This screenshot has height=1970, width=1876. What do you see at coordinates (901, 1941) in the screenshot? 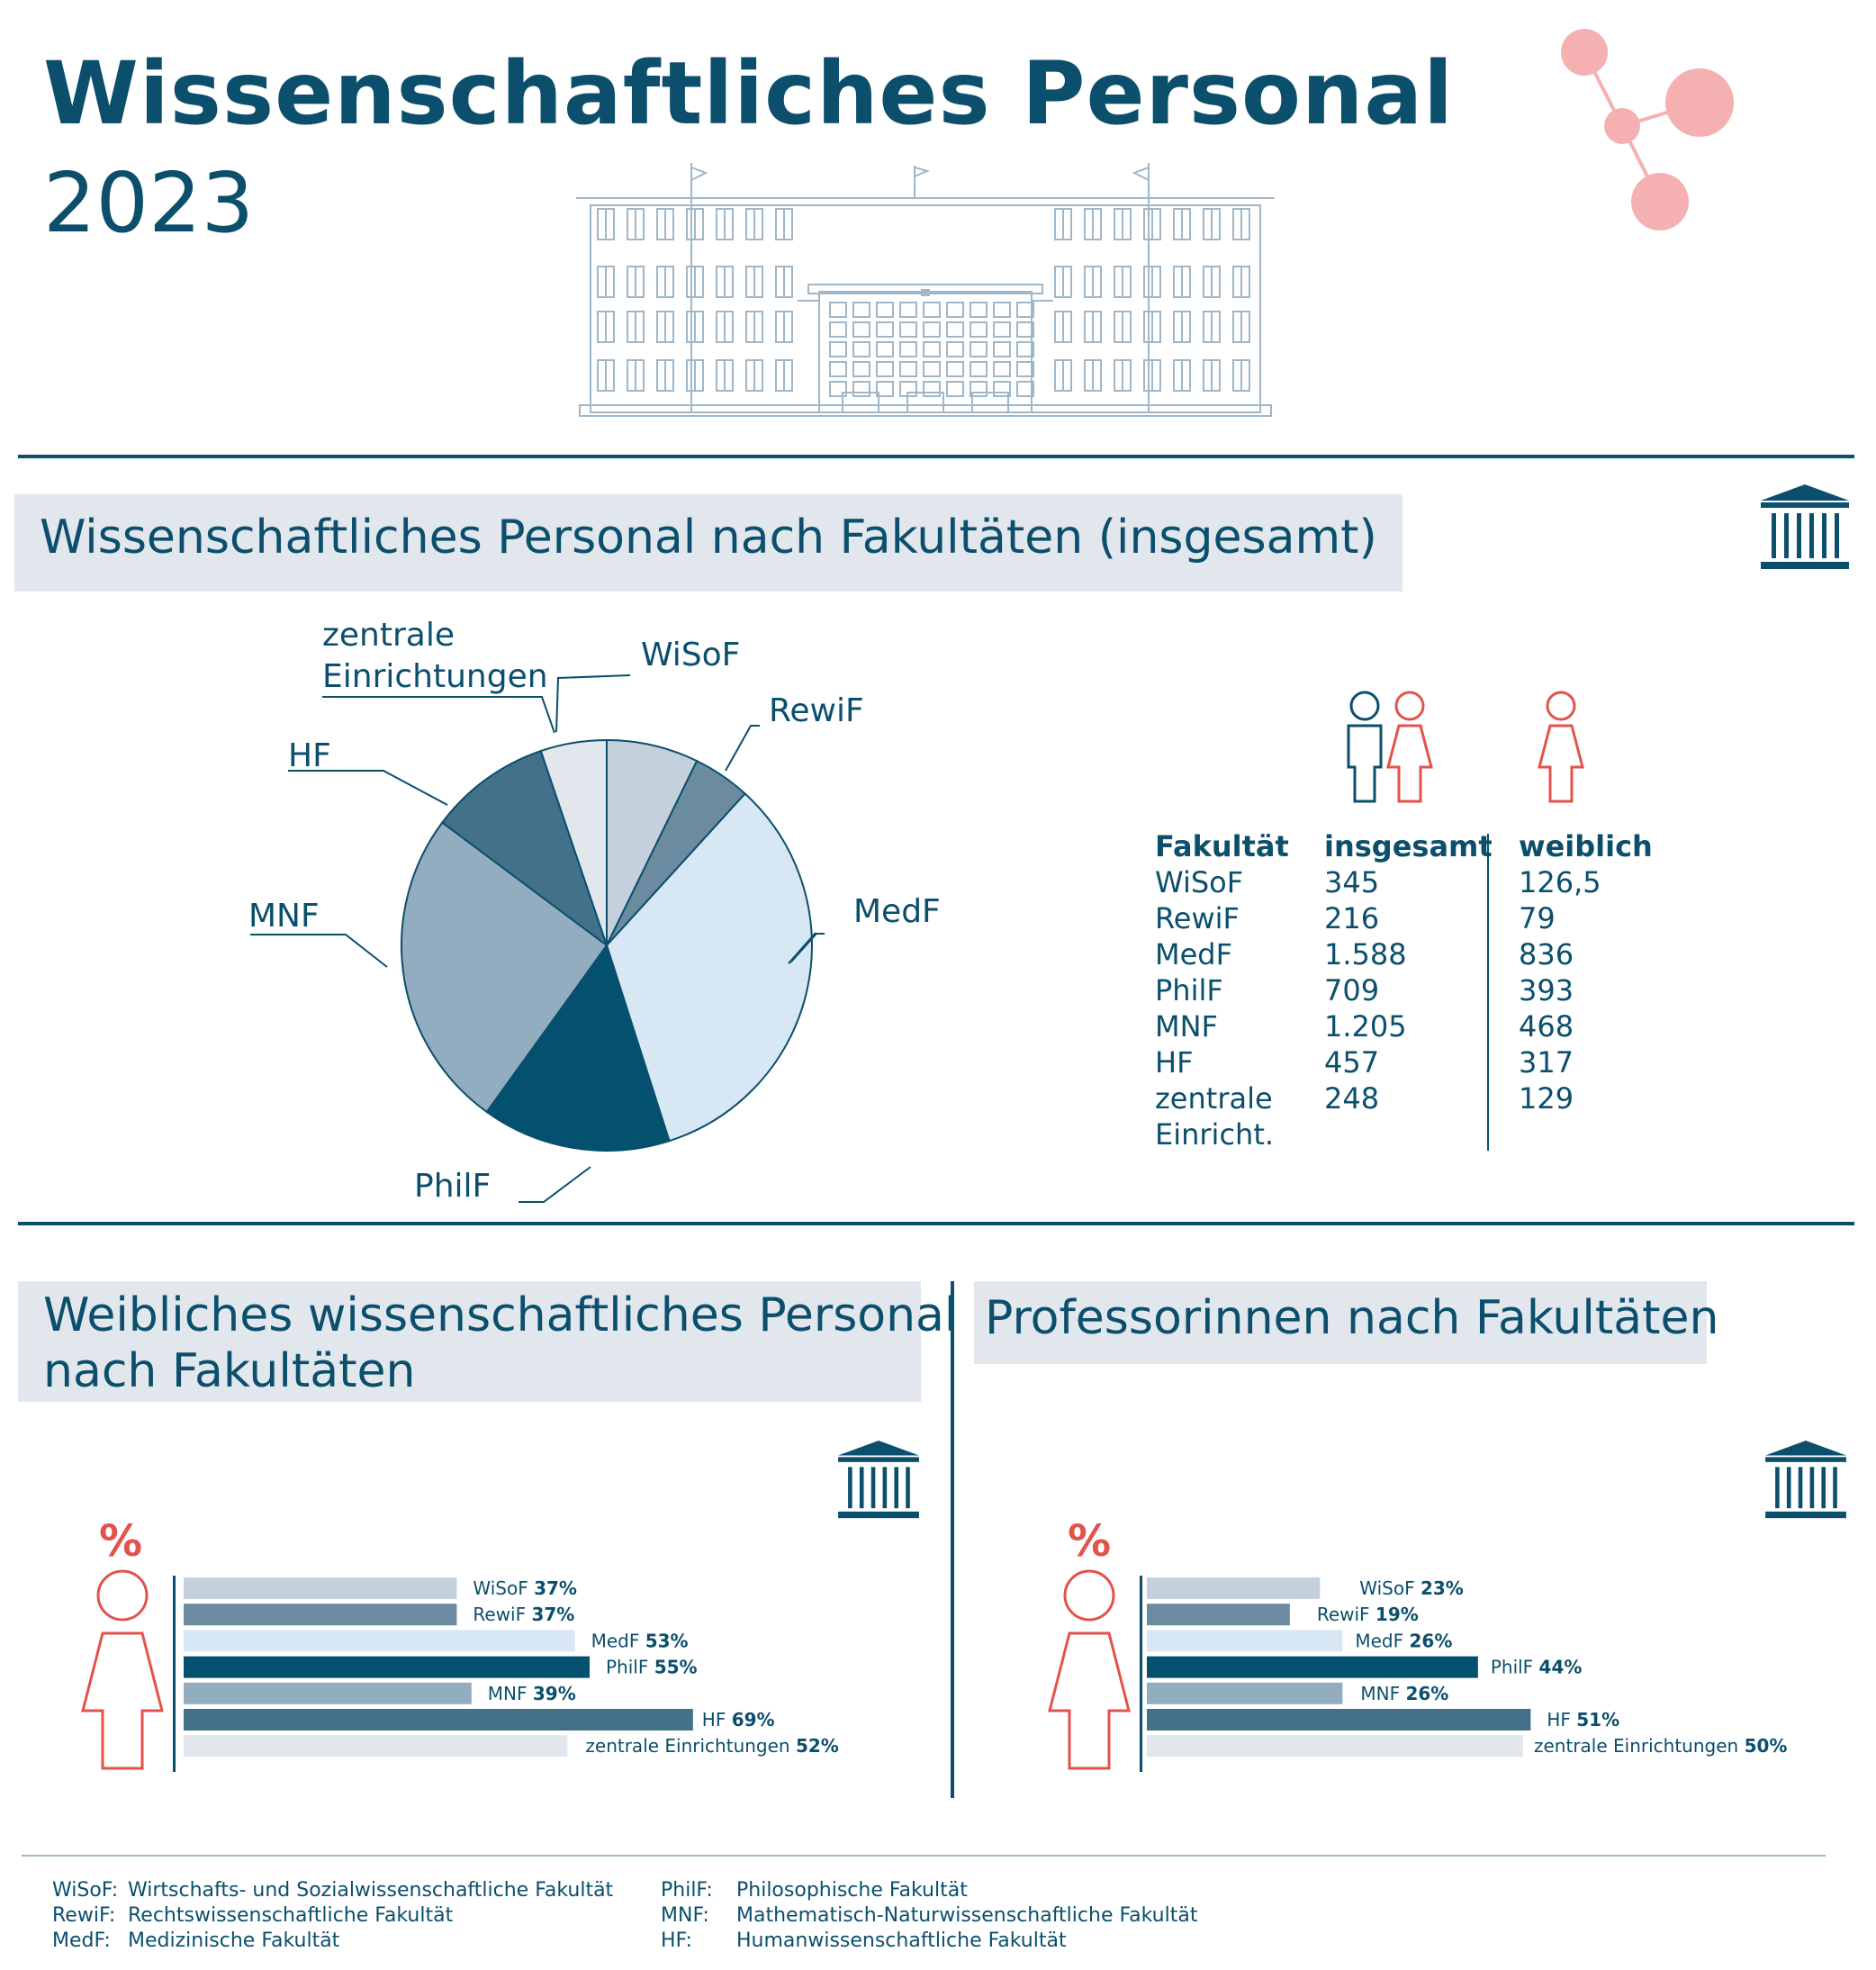
I see `legend-fullname: Humanwissenschaftliche Fakultät` at bounding box center [901, 1941].